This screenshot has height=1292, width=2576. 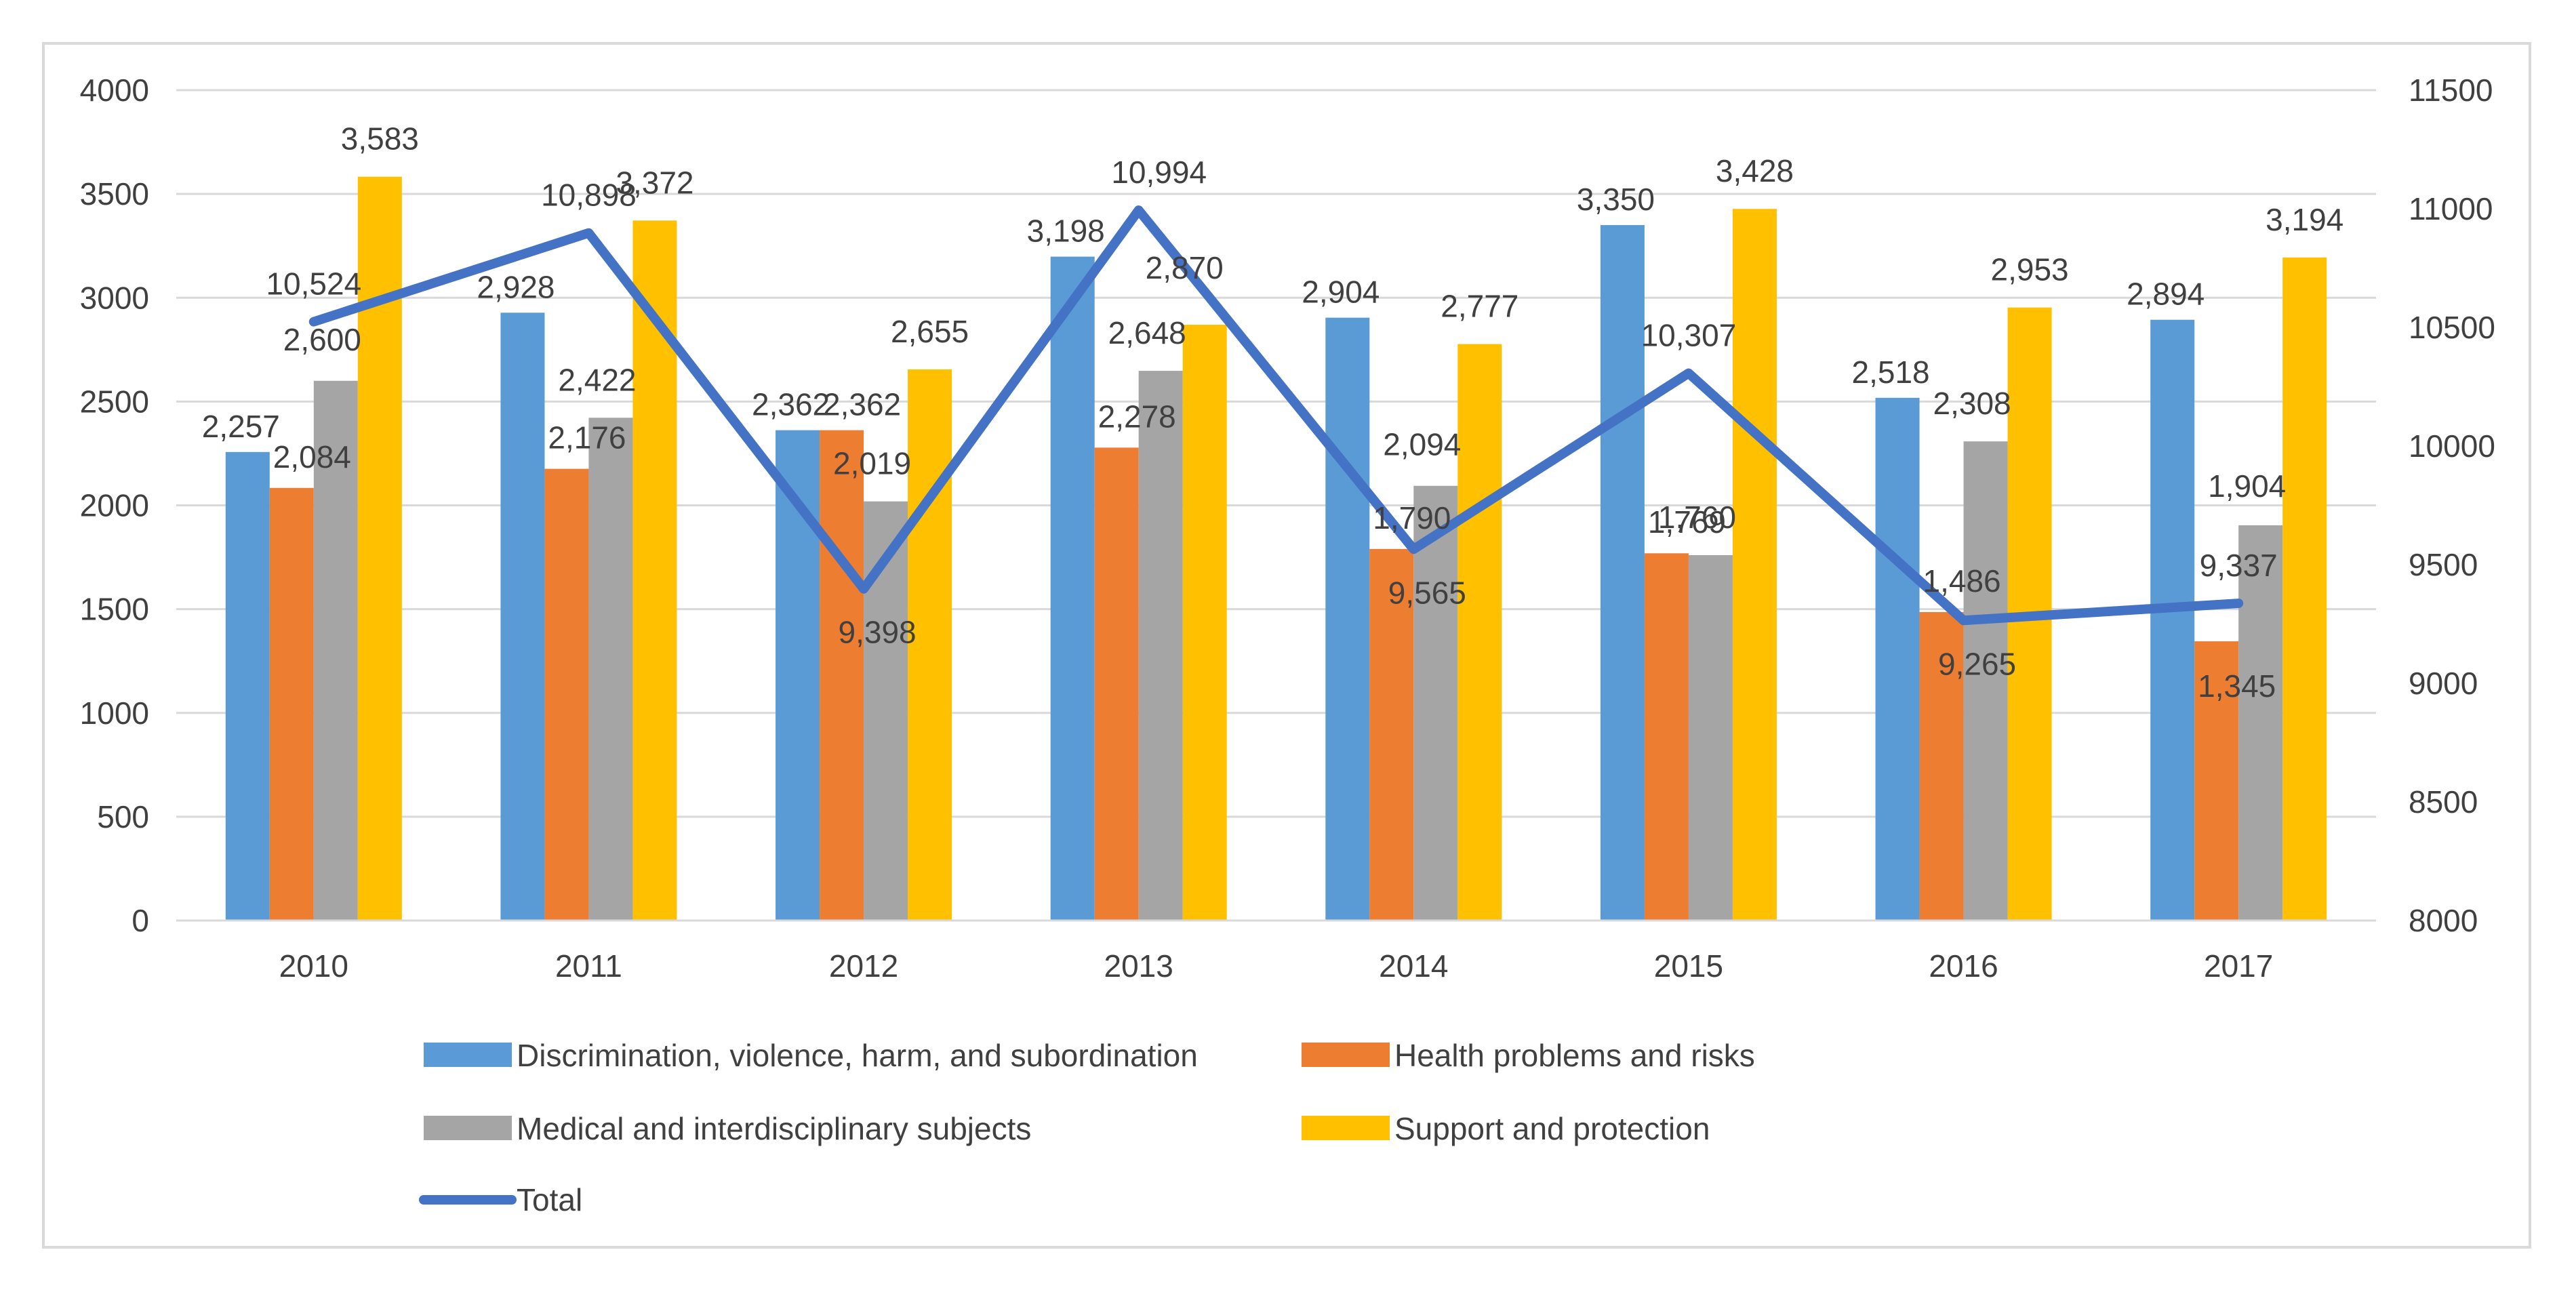 I want to click on bar-data-label: 1,769, so click(x=1687, y=522).